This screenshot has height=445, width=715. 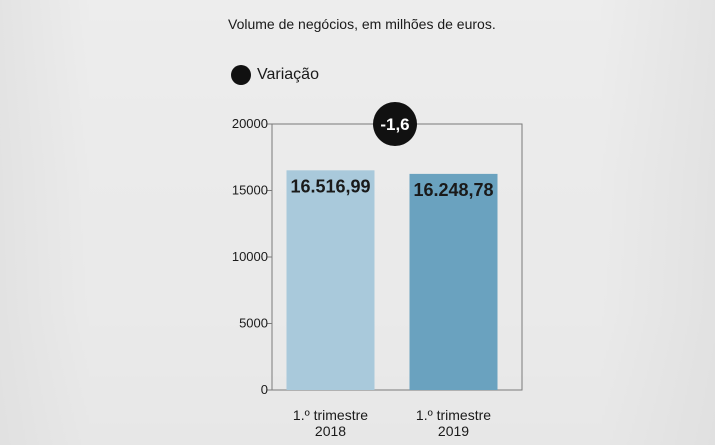 I want to click on legend: Variação, so click(x=275, y=75).